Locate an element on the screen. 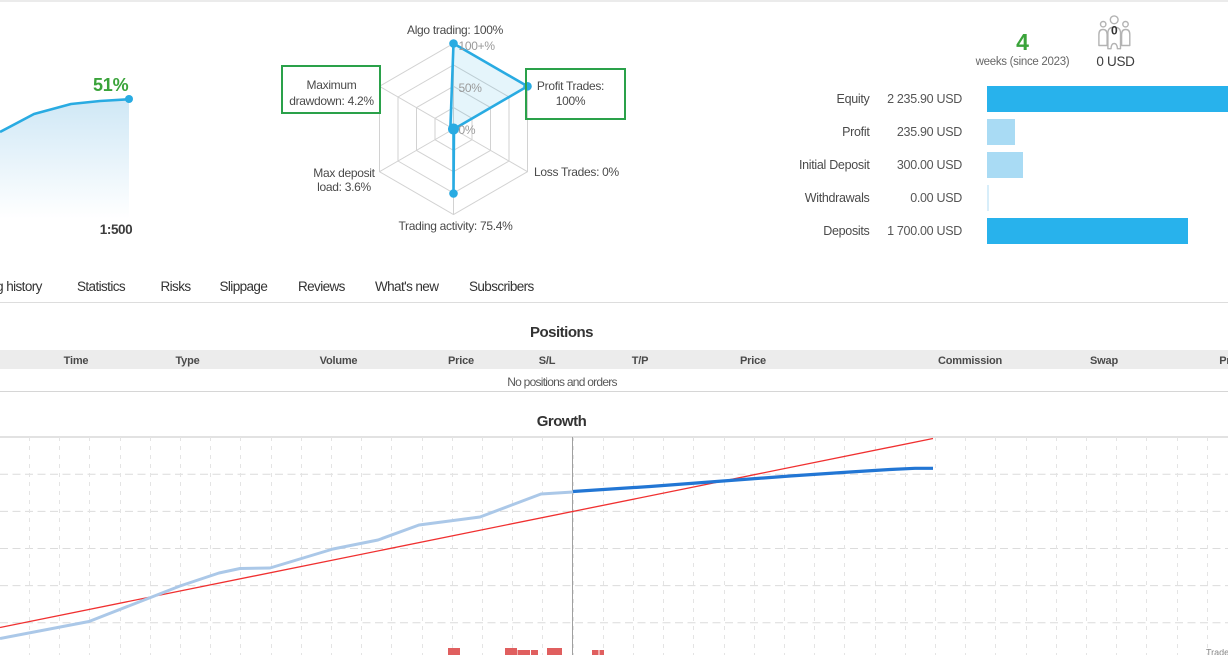  svg-text: 0 is located at coordinates (1114, 30).